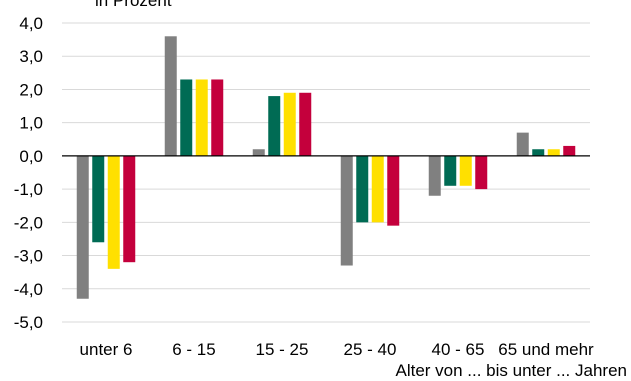 This screenshot has width=631, height=381. I want to click on y-axis-ticks: 4,0 3,0 2,0 1,0 0,0 -1,0 -2,0 -3,0 -4,0 -5,0, so click(28, 173).